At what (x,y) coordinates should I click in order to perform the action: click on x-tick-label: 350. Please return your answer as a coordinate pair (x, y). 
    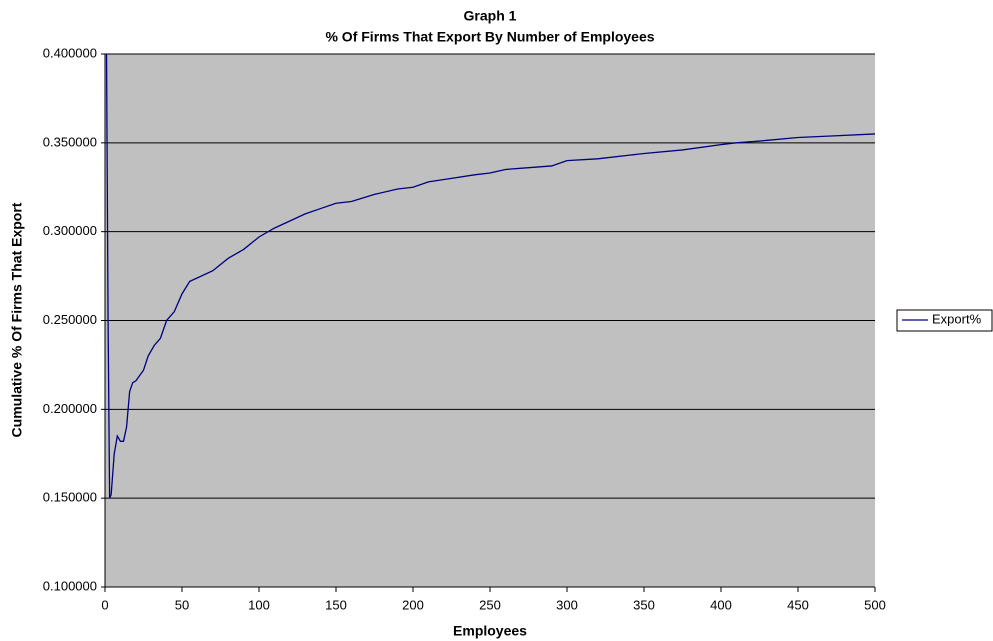
    Looking at the image, I should click on (644, 604).